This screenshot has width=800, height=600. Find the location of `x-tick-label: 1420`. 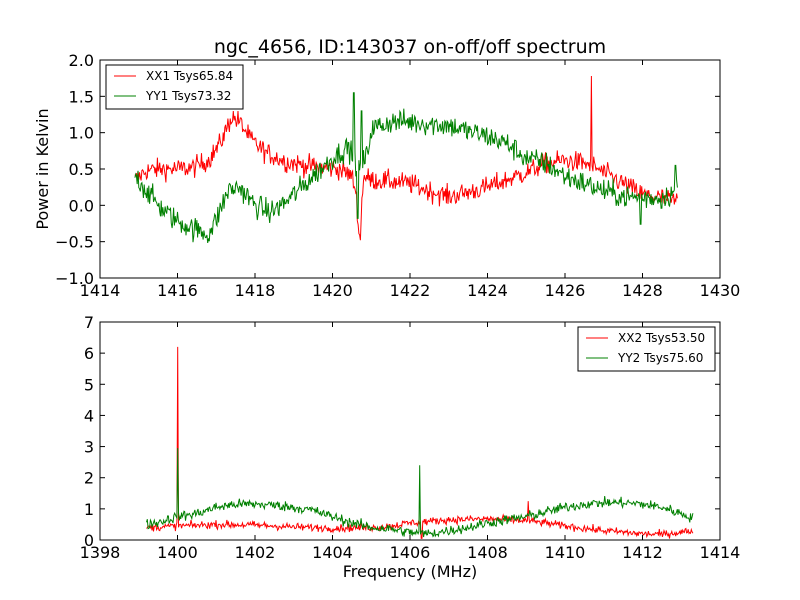

x-tick-label: 1420 is located at coordinates (332, 290).